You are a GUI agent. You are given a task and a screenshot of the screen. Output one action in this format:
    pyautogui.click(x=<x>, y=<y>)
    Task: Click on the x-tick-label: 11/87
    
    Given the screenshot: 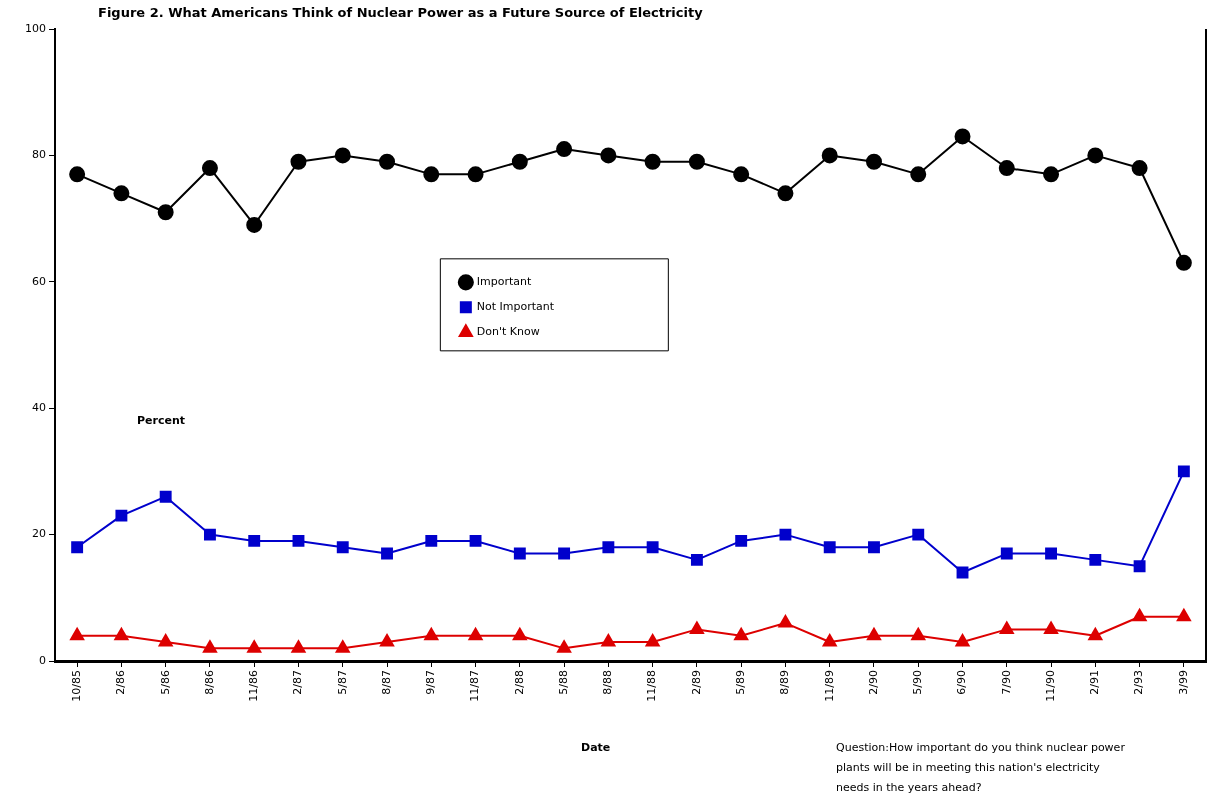 What is the action you would take?
    pyautogui.click(x=475, y=686)
    